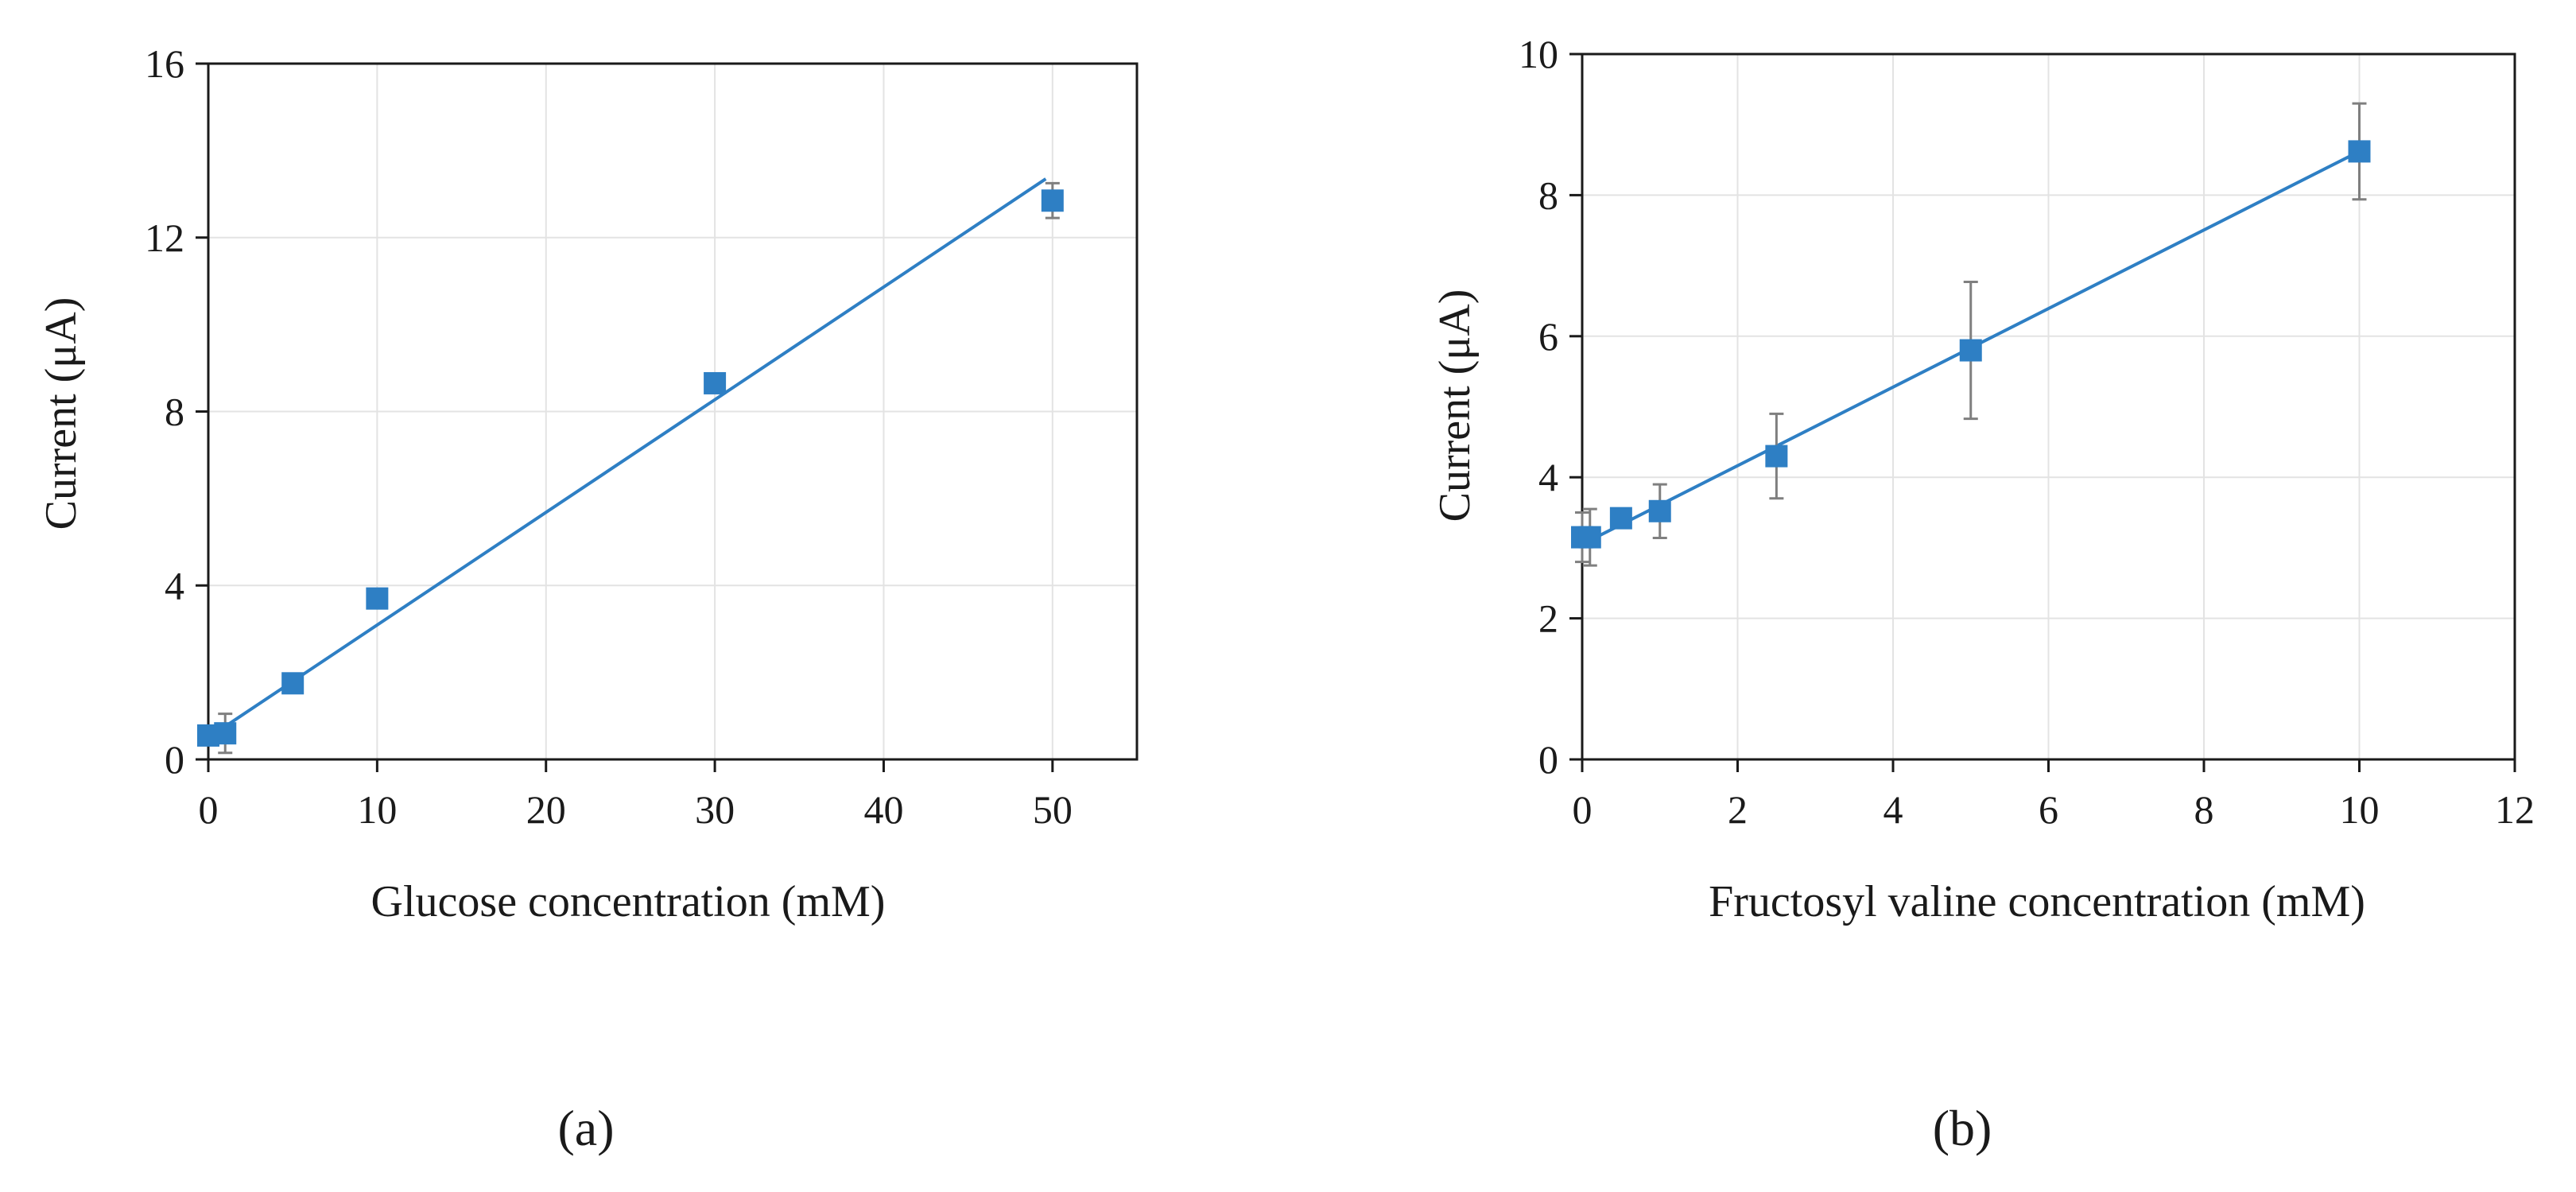  What do you see at coordinates (165, 63) in the screenshot?
I see `y-tick-label-a-4: 16` at bounding box center [165, 63].